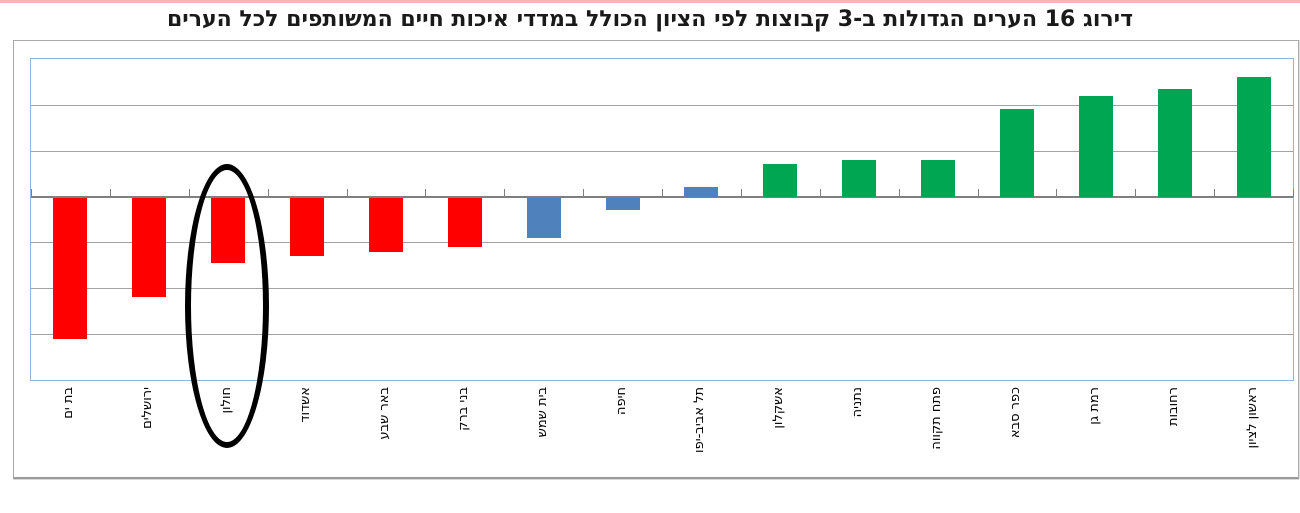  What do you see at coordinates (701, 192) in the screenshot?
I see `bar-תל אביב-יפו` at bounding box center [701, 192].